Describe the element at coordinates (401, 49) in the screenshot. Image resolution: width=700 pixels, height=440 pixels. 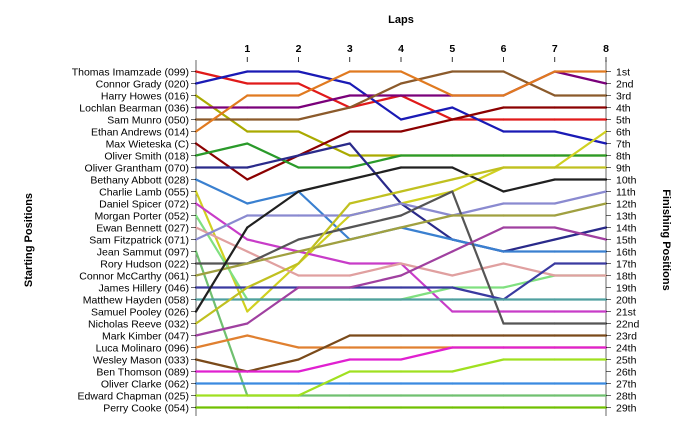
I see `lap-tick-label: 4` at that location.